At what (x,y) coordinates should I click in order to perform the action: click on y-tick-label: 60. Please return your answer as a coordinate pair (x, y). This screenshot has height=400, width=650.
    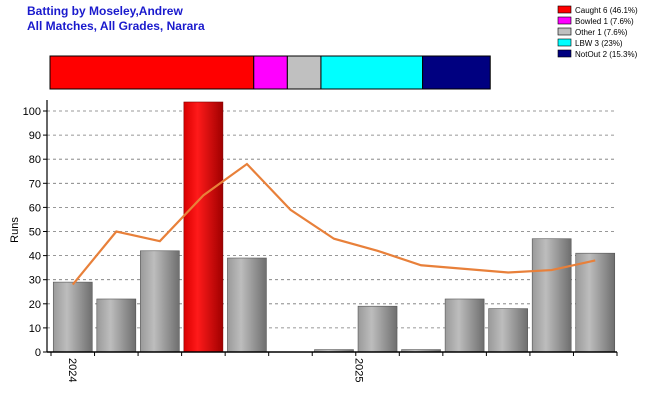
    Looking at the image, I should click on (35, 208).